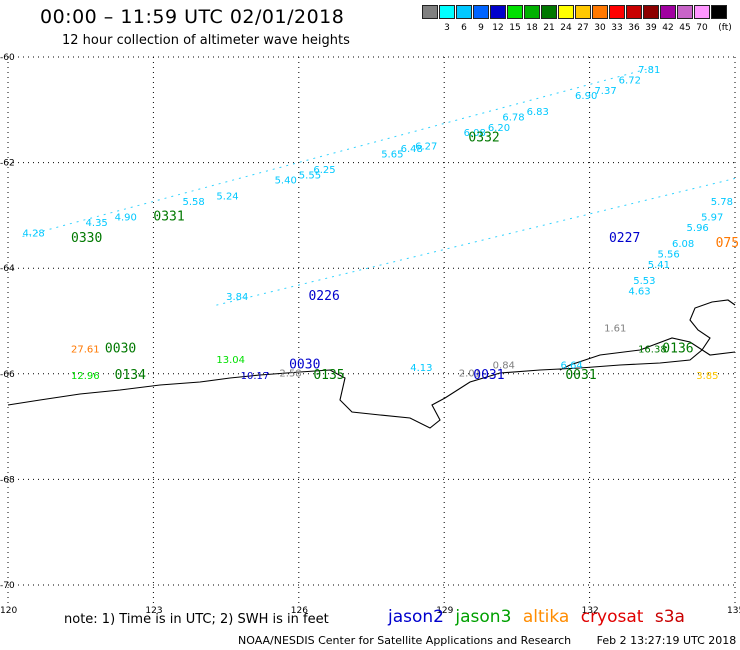 This screenshot has height=650, width=740. I want to click on wave-height-value: 5.56, so click(668, 255).